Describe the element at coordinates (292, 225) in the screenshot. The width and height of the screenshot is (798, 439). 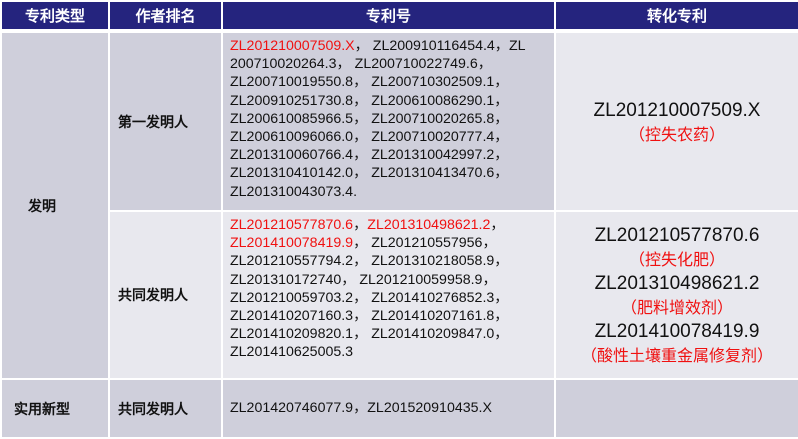
I see `highlighted-patent: ZL201210577870.6` at that location.